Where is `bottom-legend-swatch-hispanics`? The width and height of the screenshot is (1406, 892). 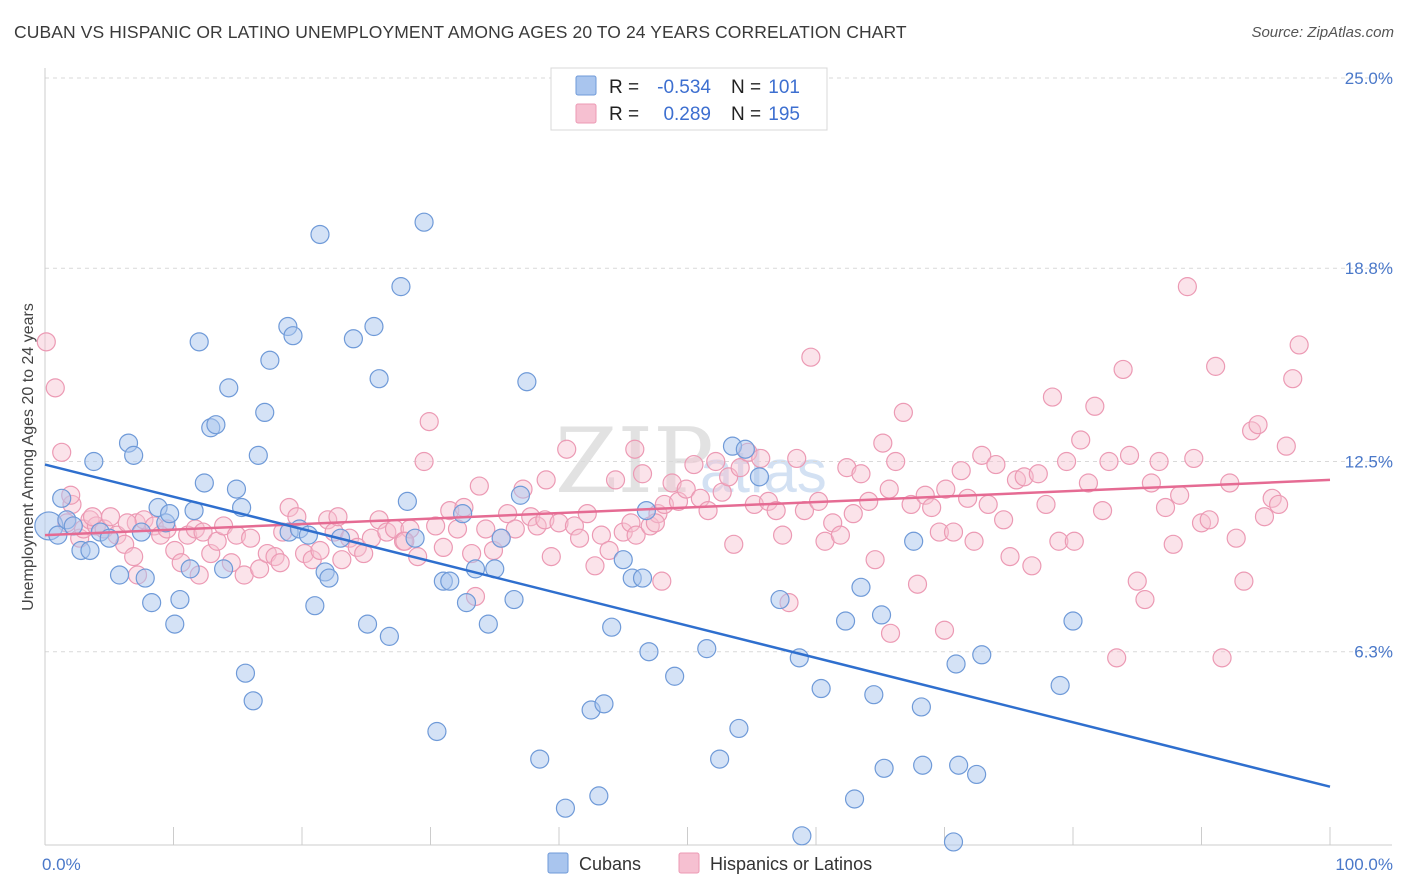
bottom-legend-swatch-hispanics is located at coordinates (689, 863).